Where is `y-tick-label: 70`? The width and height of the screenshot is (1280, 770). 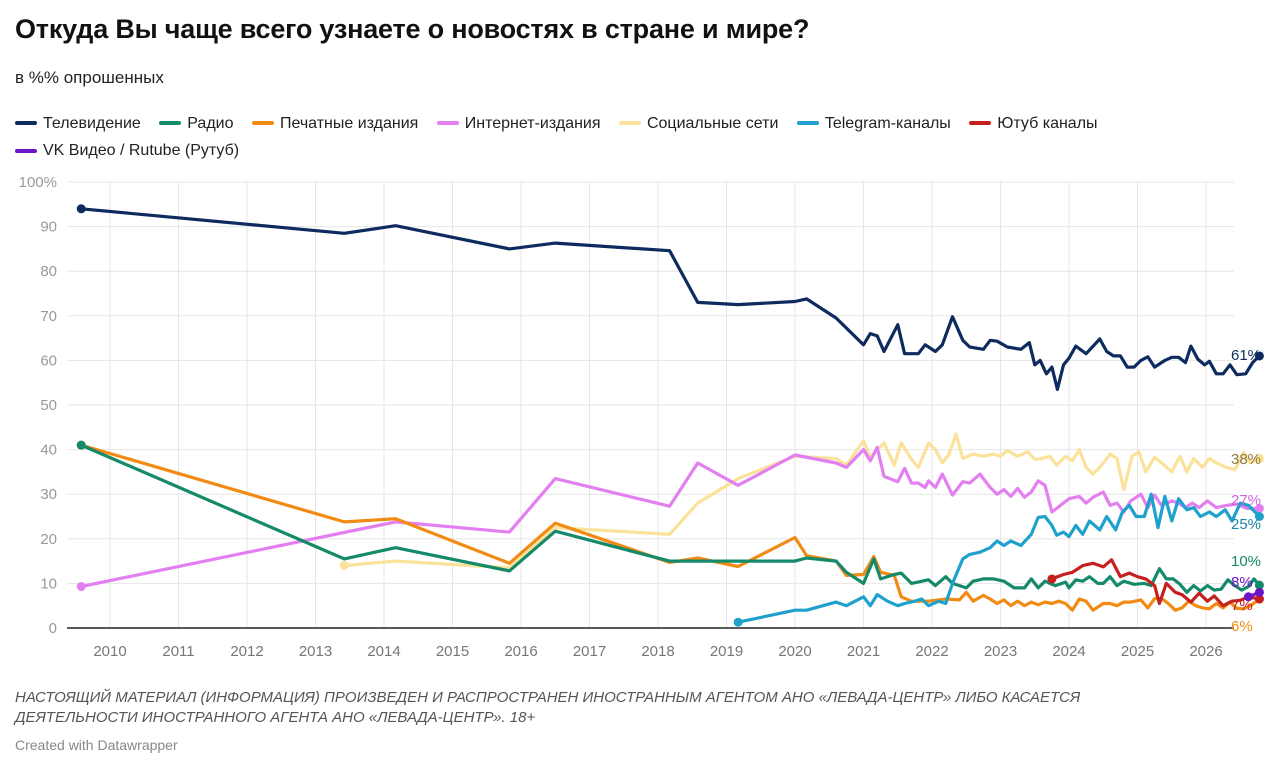 y-tick-label: 70 is located at coordinates (48, 316).